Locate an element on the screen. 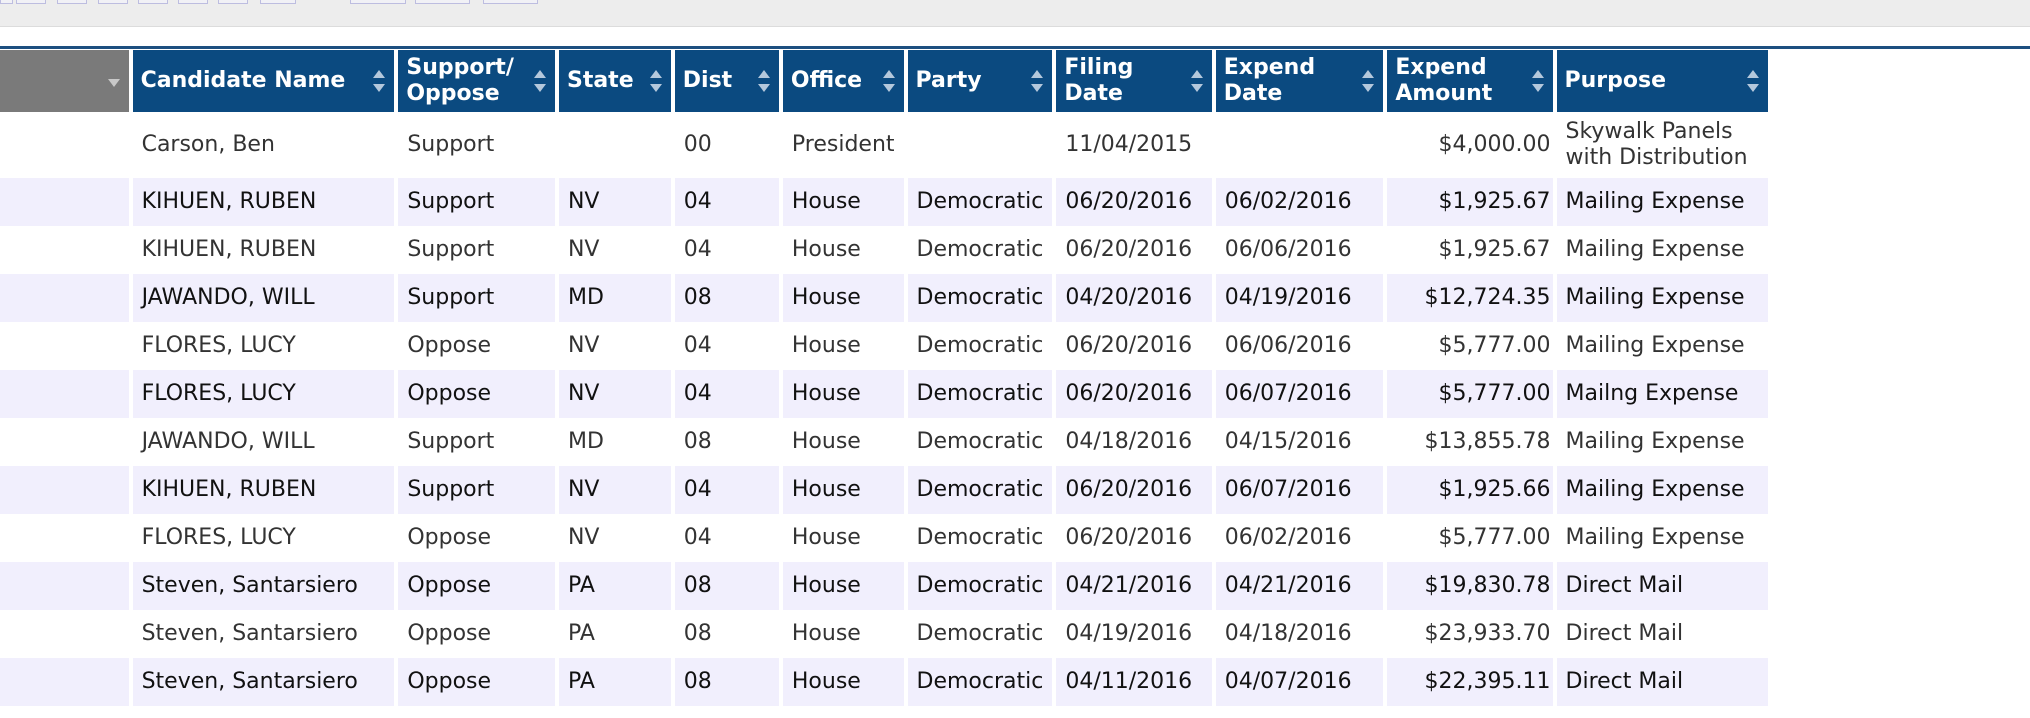  cell-committee is located at coordinates (64, 634).